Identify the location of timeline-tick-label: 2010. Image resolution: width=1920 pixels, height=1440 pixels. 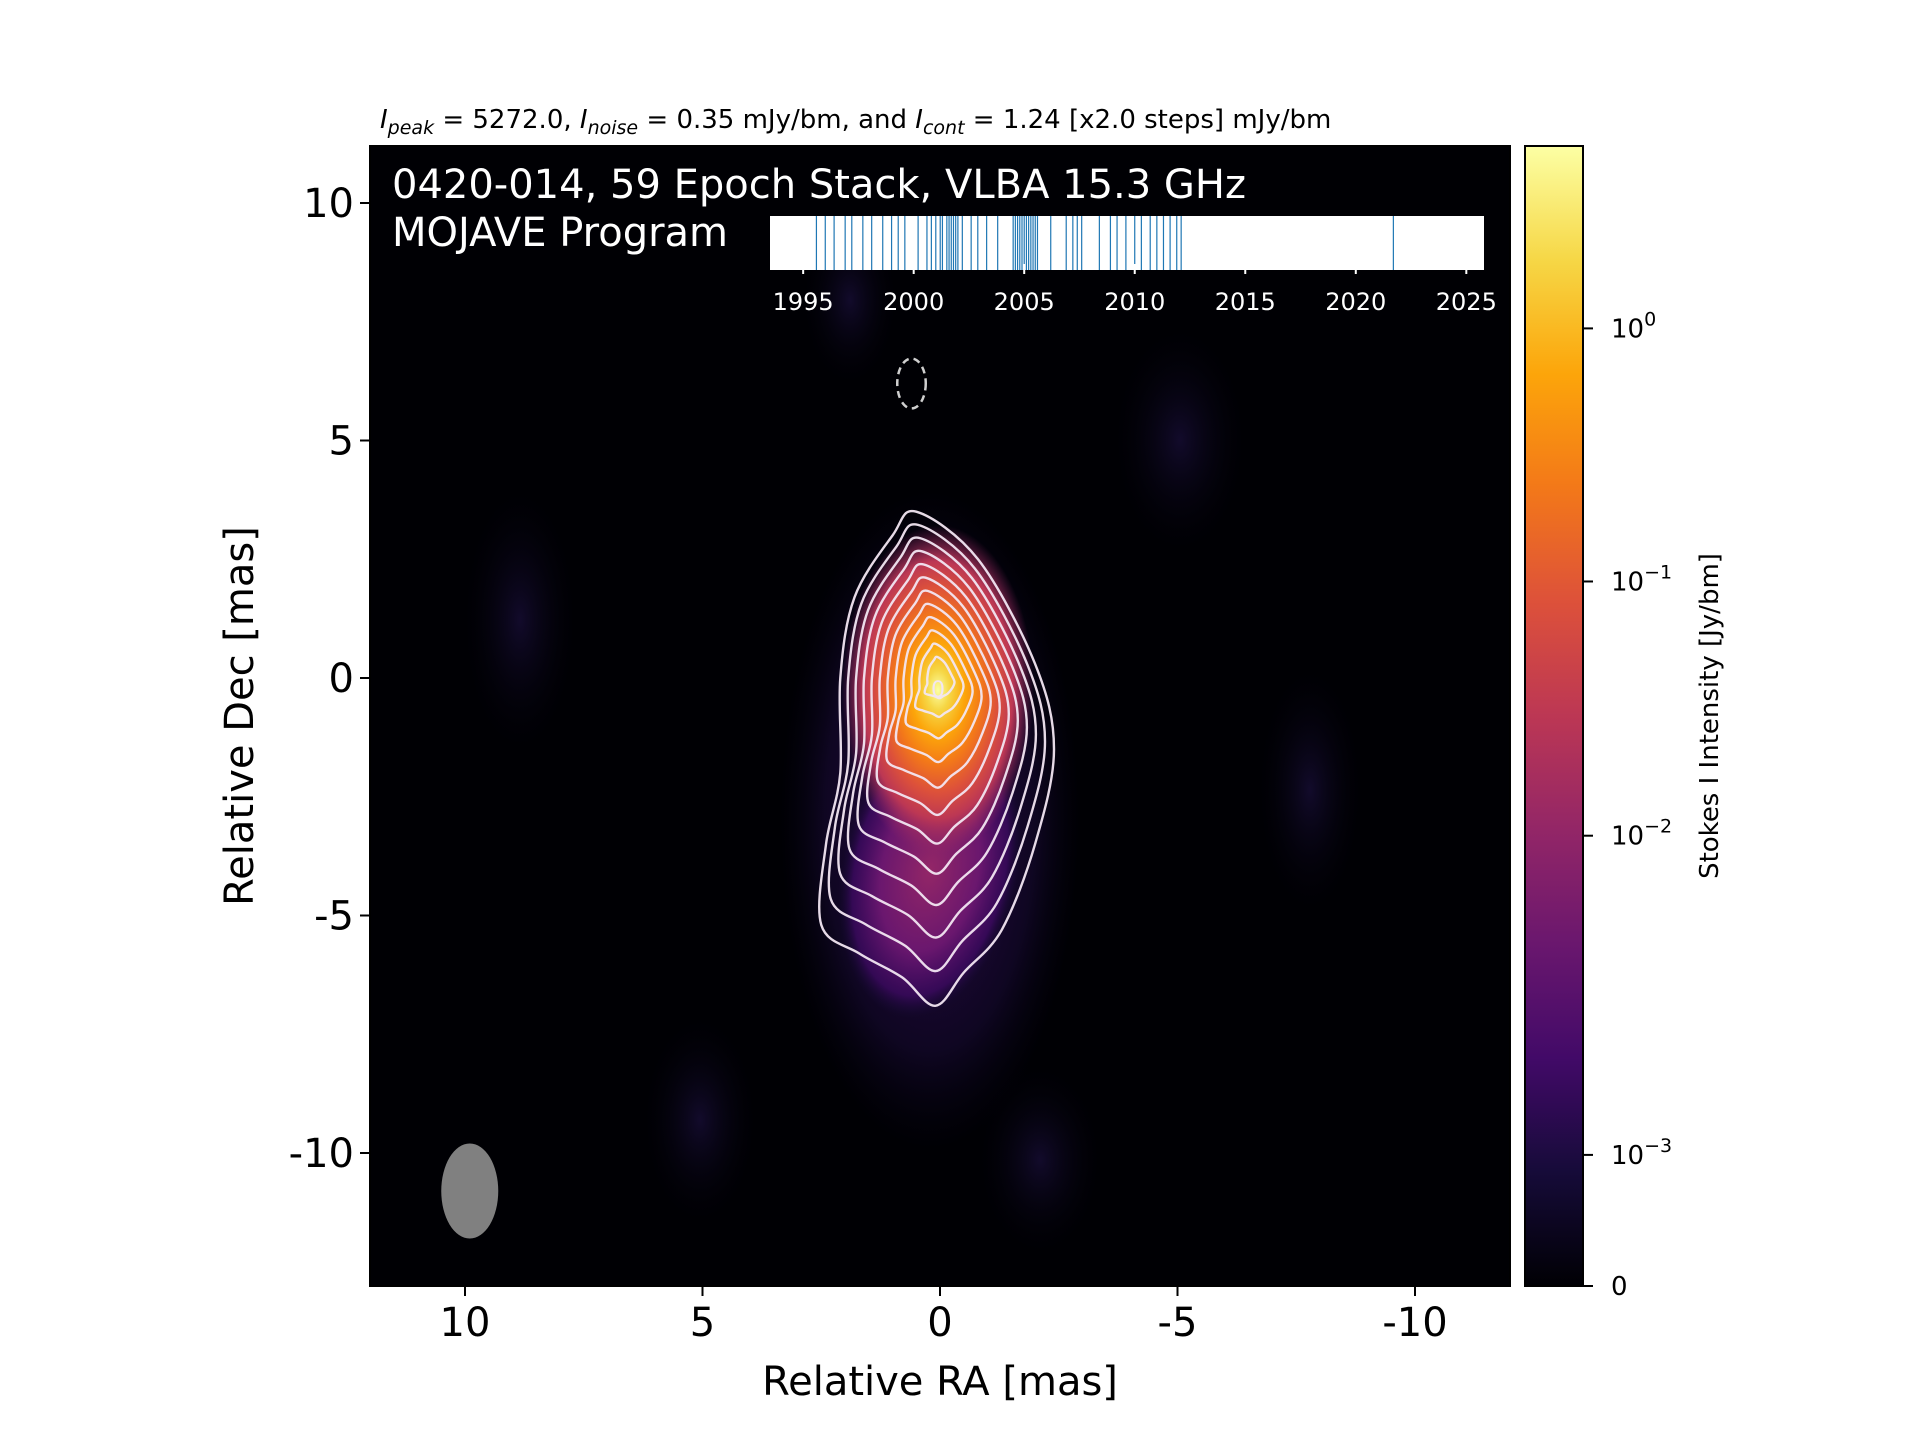
(1134, 302).